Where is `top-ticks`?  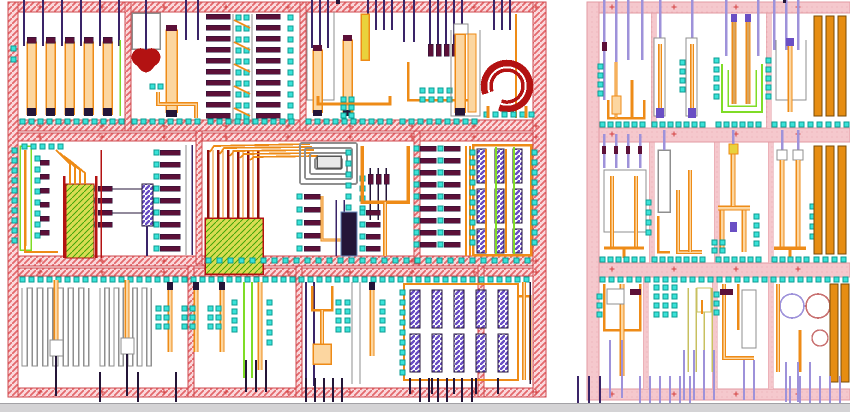 top-ticks is located at coordinates (561, 2).